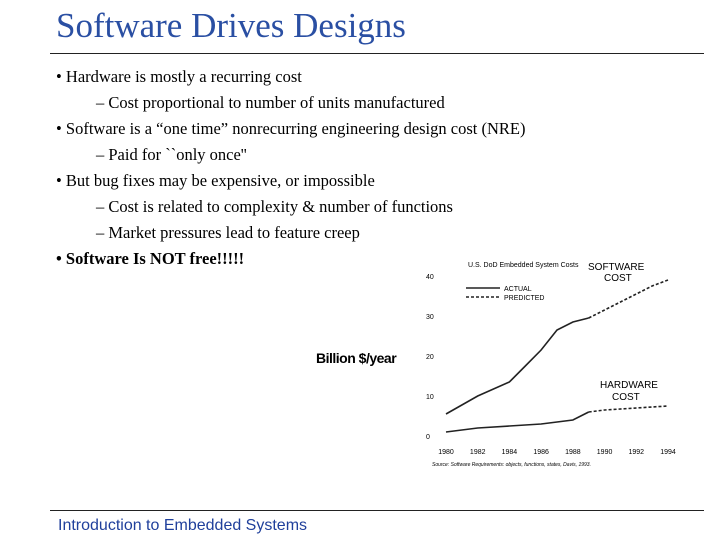 The width and height of the screenshot is (720, 540). What do you see at coordinates (517, 422) in the screenshot?
I see `series-line-hardware-cost-solid` at bounding box center [517, 422].